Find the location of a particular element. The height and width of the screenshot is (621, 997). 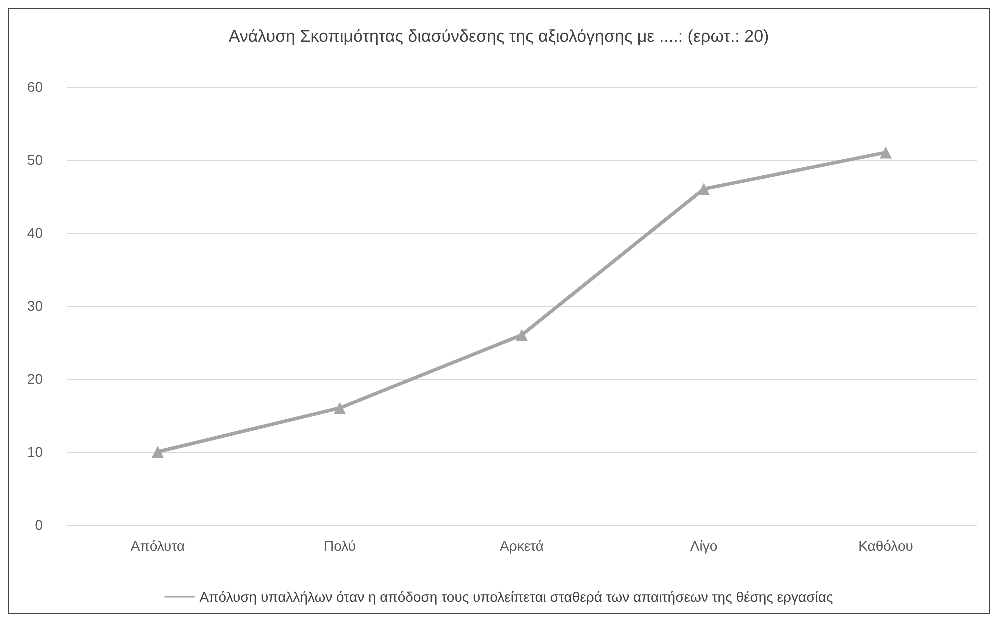

y-tick-label: 10 is located at coordinates (35, 452).